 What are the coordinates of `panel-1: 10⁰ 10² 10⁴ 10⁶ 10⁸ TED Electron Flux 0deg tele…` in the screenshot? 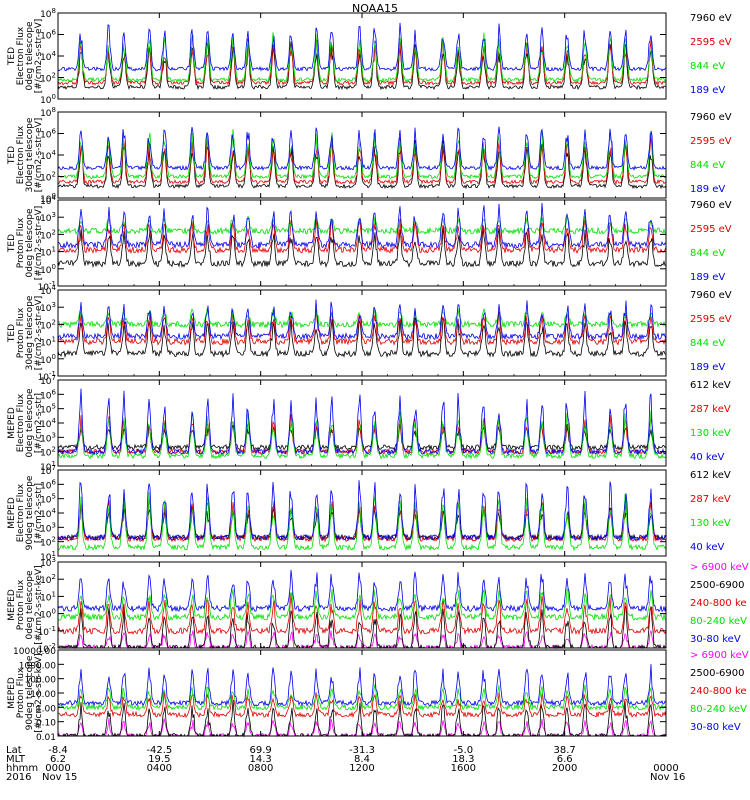 It's located at (369, 56).